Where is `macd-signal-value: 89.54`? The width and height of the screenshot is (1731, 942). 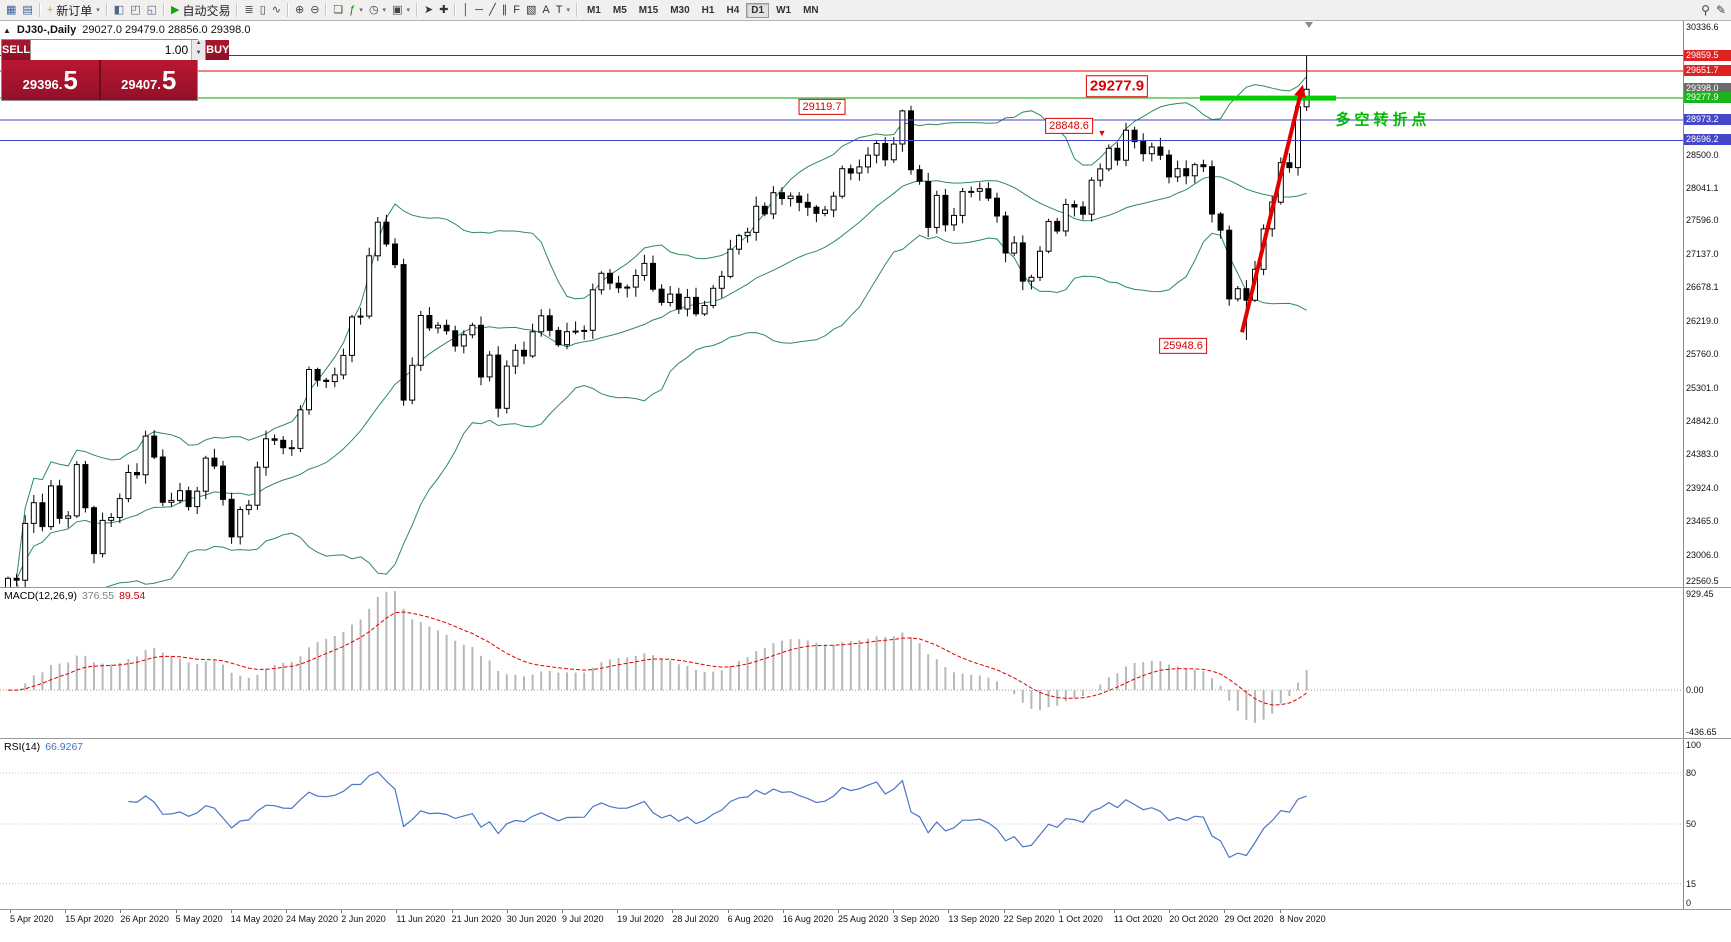 macd-signal-value: 89.54 is located at coordinates (132, 596).